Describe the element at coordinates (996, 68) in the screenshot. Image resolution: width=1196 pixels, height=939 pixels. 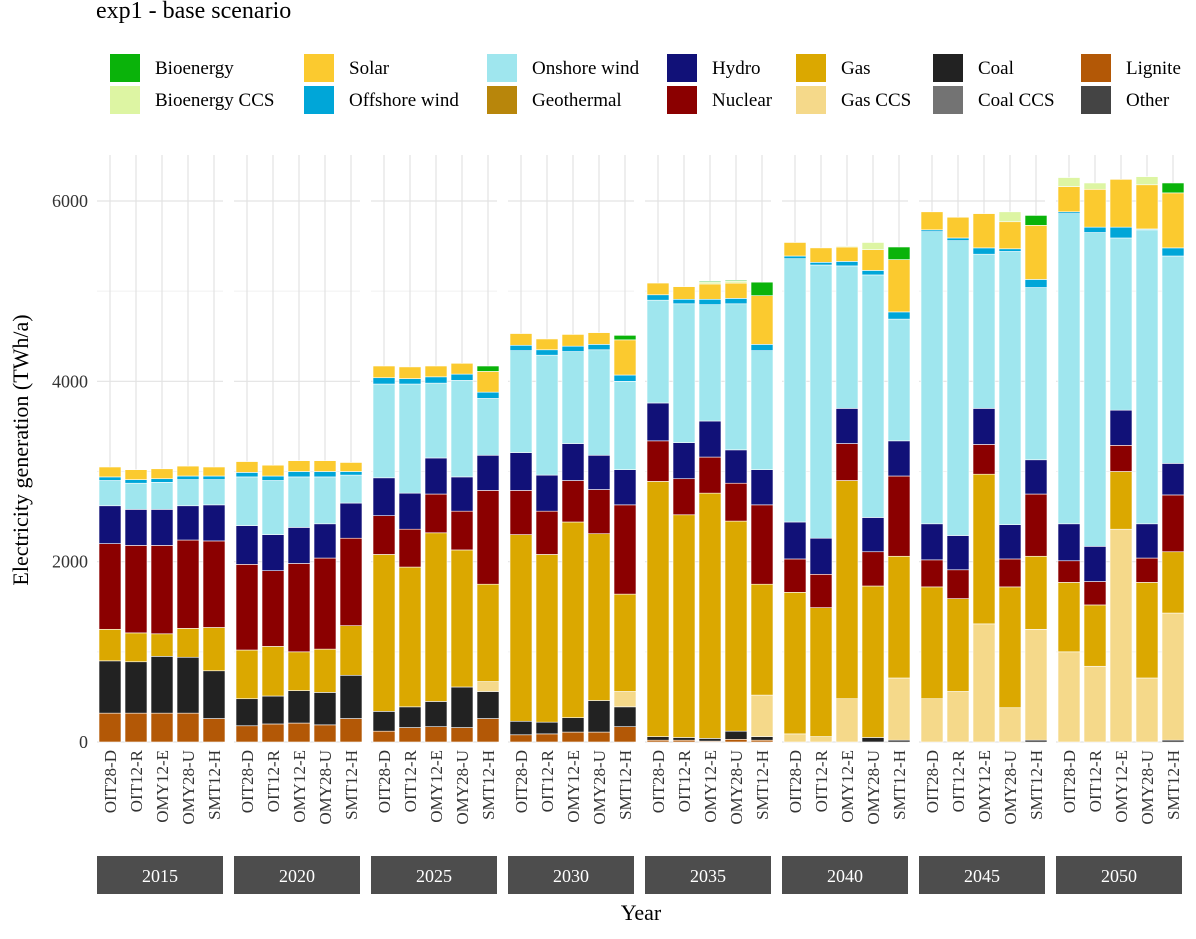
I see `legend-label-coal: Coal` at that location.